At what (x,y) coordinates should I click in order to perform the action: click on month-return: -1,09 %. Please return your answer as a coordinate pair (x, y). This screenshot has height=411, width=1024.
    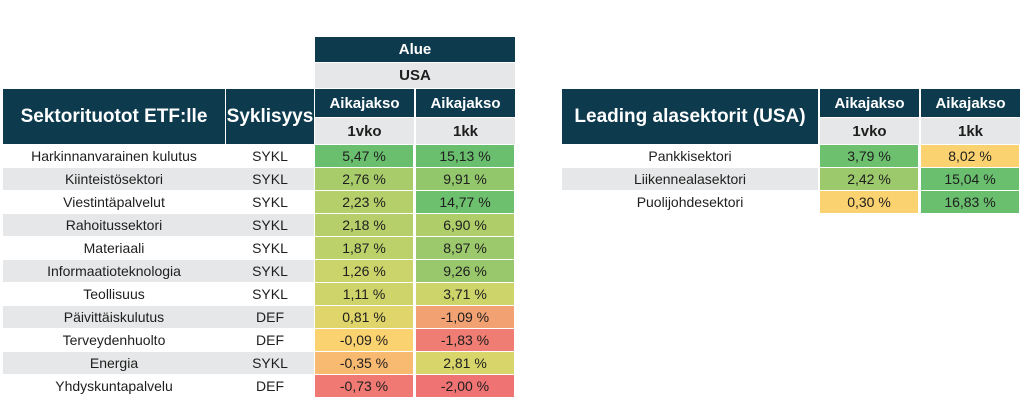
    Looking at the image, I should click on (465, 317).